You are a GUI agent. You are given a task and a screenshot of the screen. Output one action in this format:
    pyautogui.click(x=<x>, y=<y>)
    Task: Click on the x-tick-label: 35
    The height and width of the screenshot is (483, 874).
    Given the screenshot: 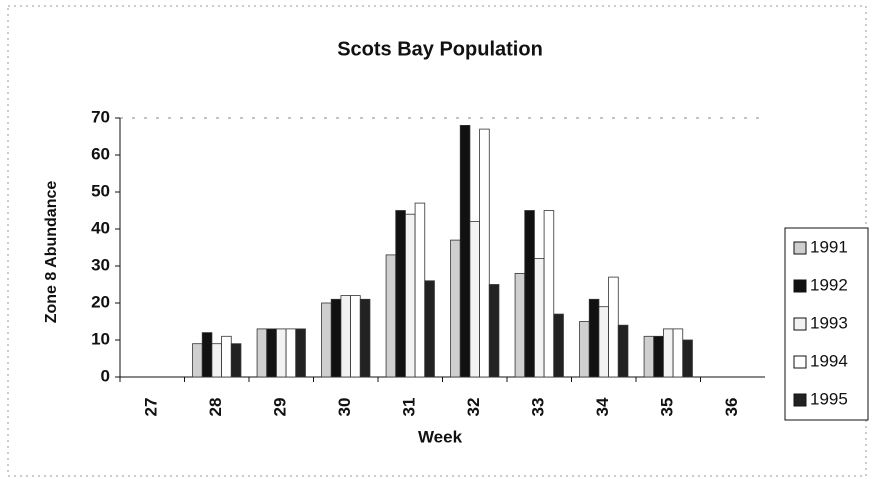 What is the action you would take?
    pyautogui.click(x=667, y=407)
    